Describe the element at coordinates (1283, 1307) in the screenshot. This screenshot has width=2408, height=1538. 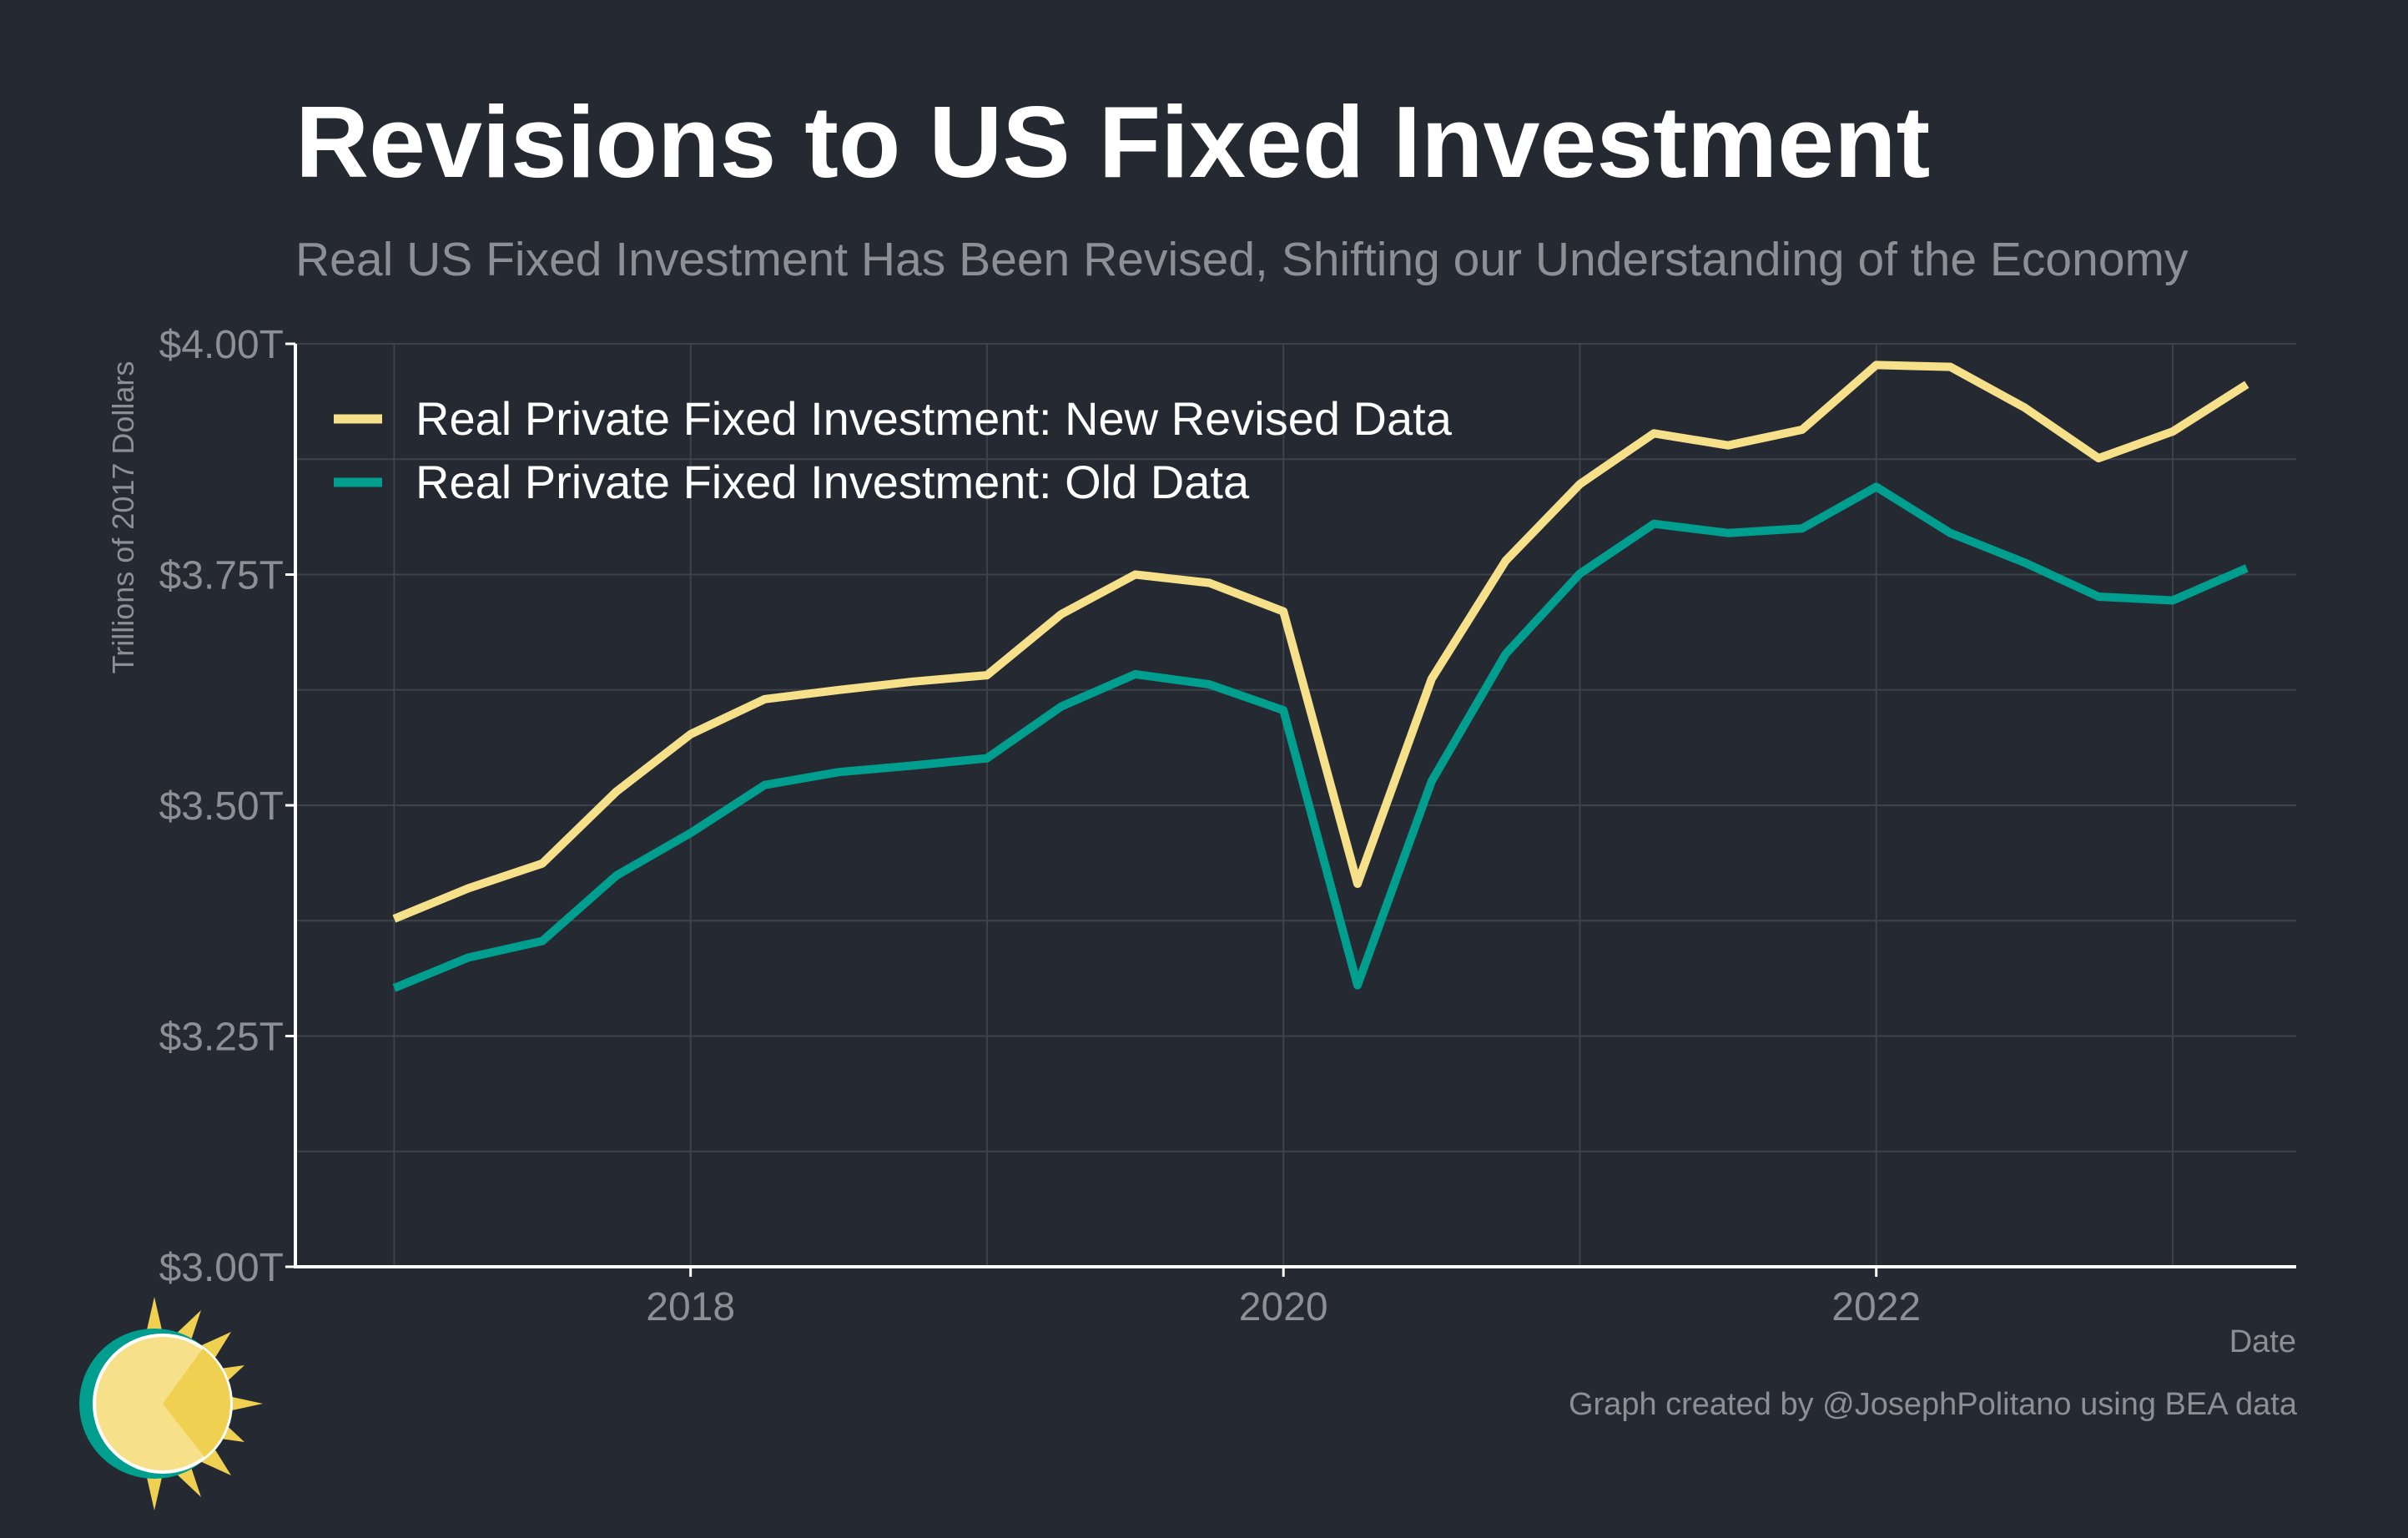
I see `x-tick-label: 2020` at that location.